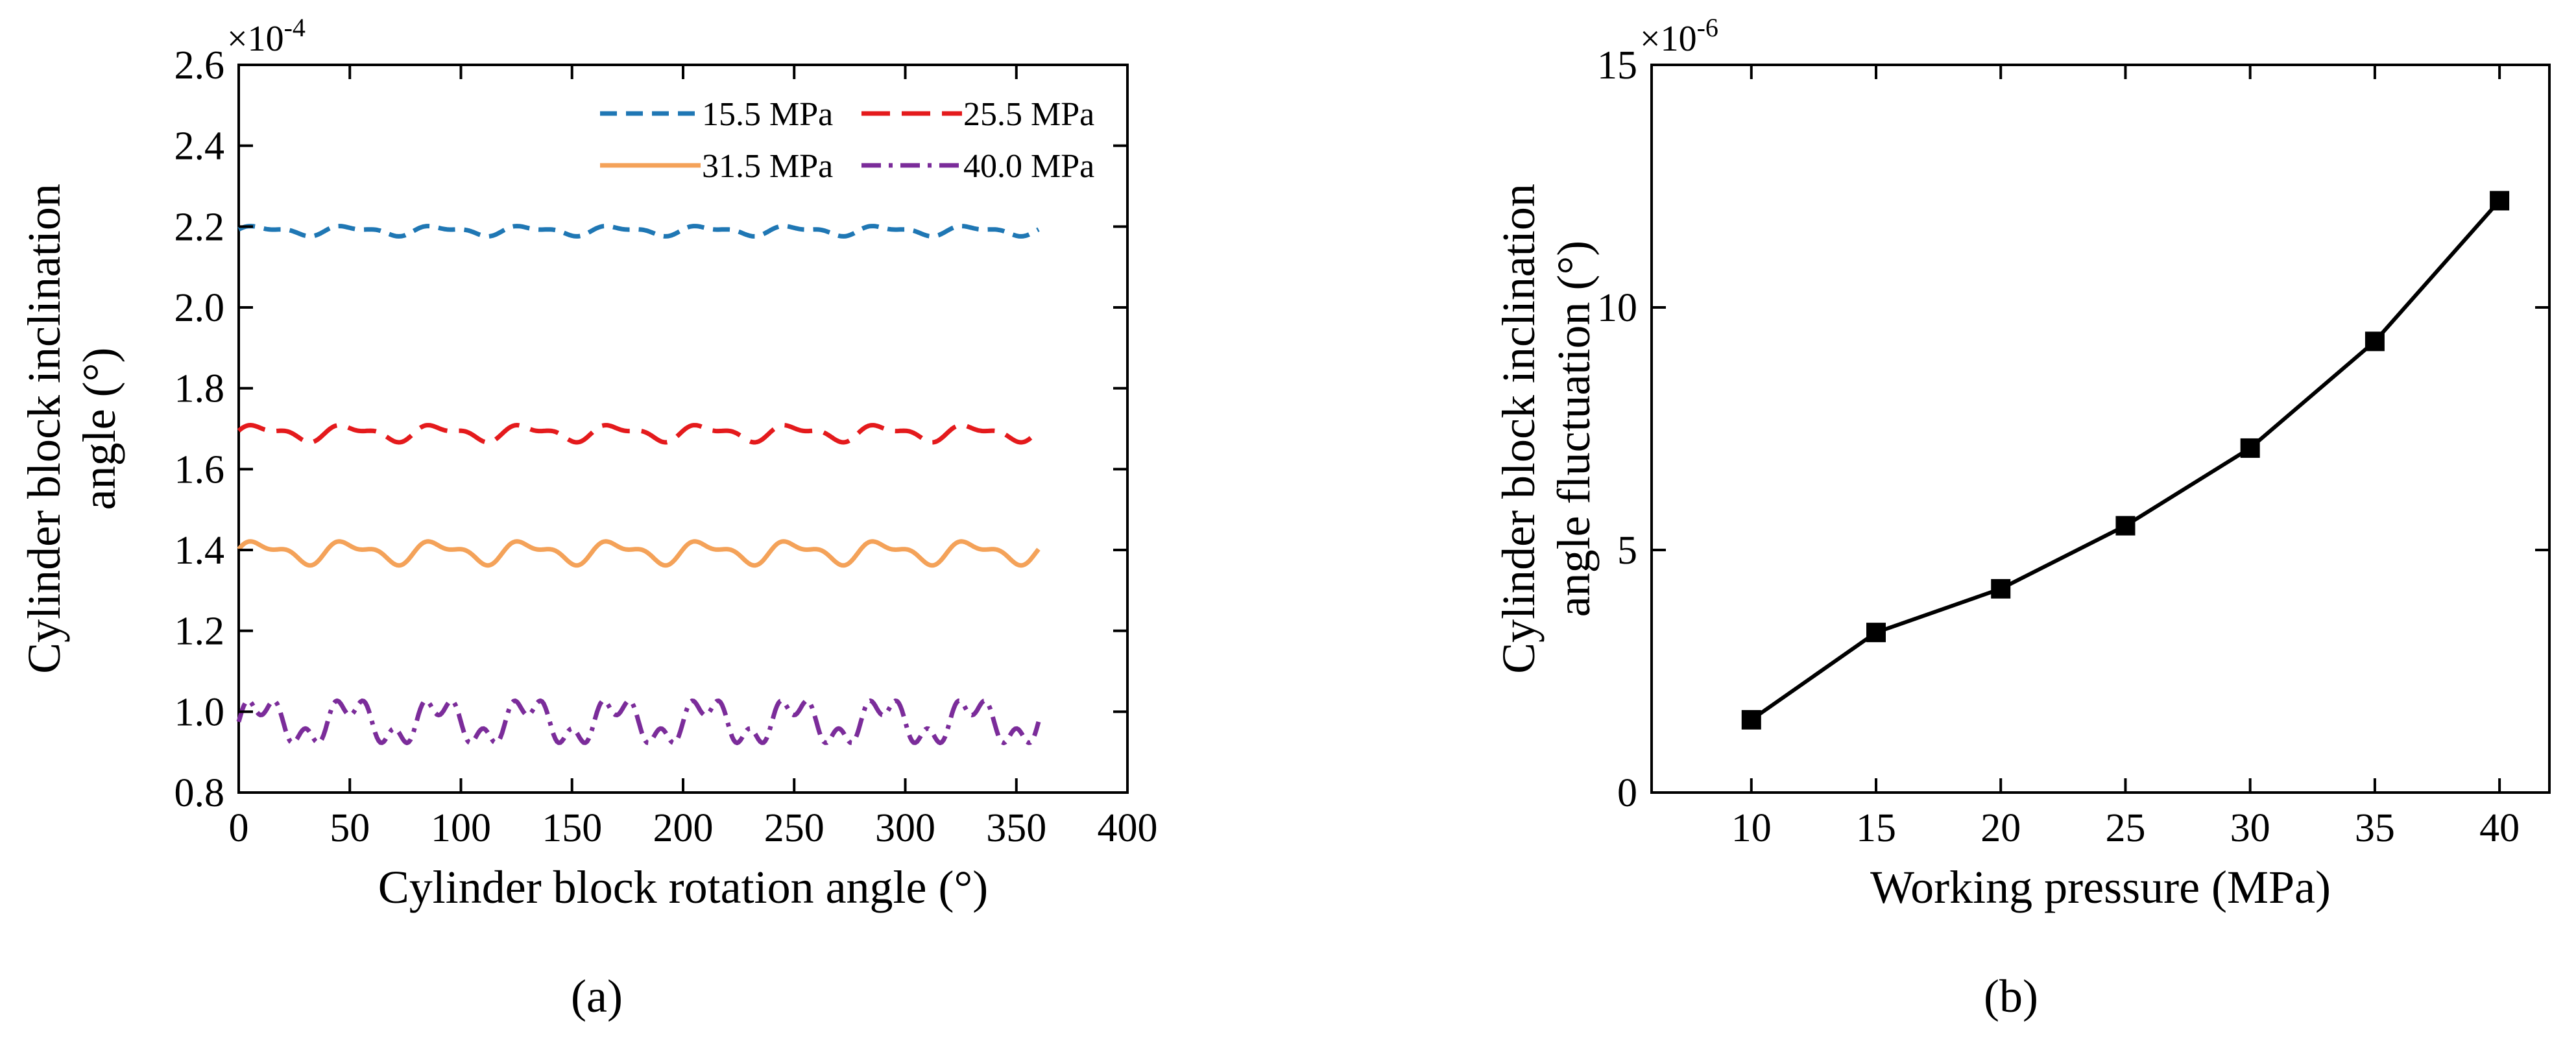  What do you see at coordinates (200, 389) in the screenshot?
I see `chart-a-y-tick-label: 1.8` at bounding box center [200, 389].